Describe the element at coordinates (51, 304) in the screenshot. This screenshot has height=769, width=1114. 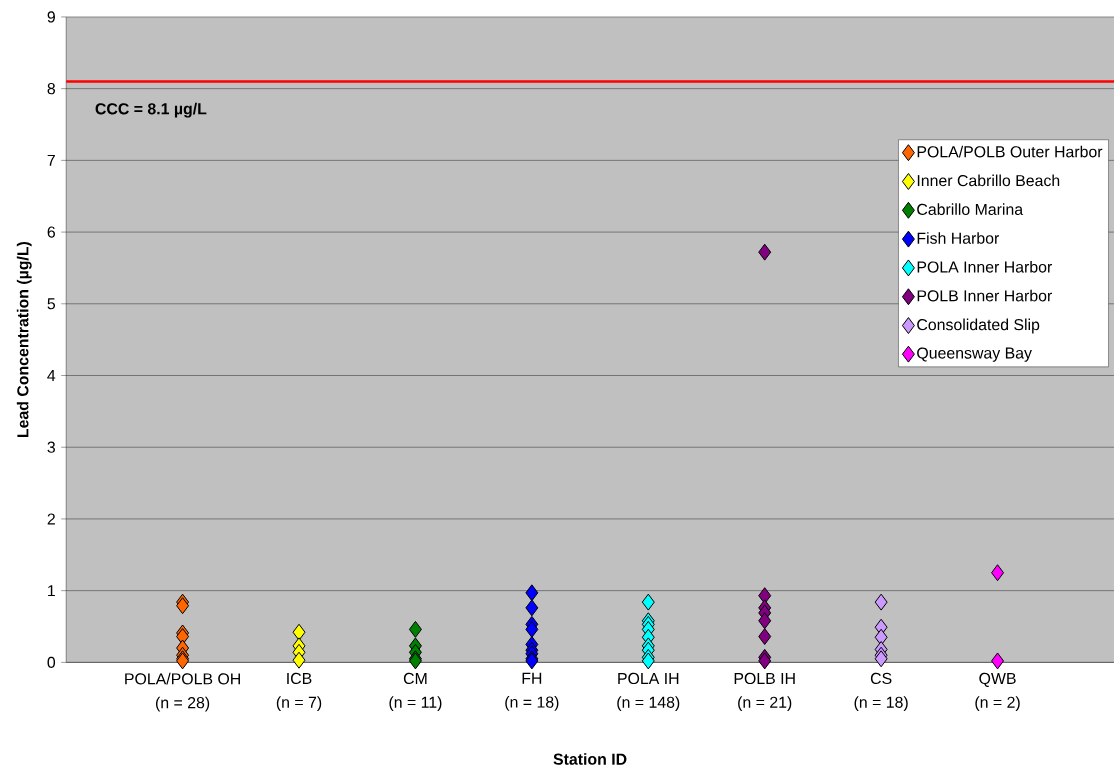
I see `y-tick-label: 5` at that location.